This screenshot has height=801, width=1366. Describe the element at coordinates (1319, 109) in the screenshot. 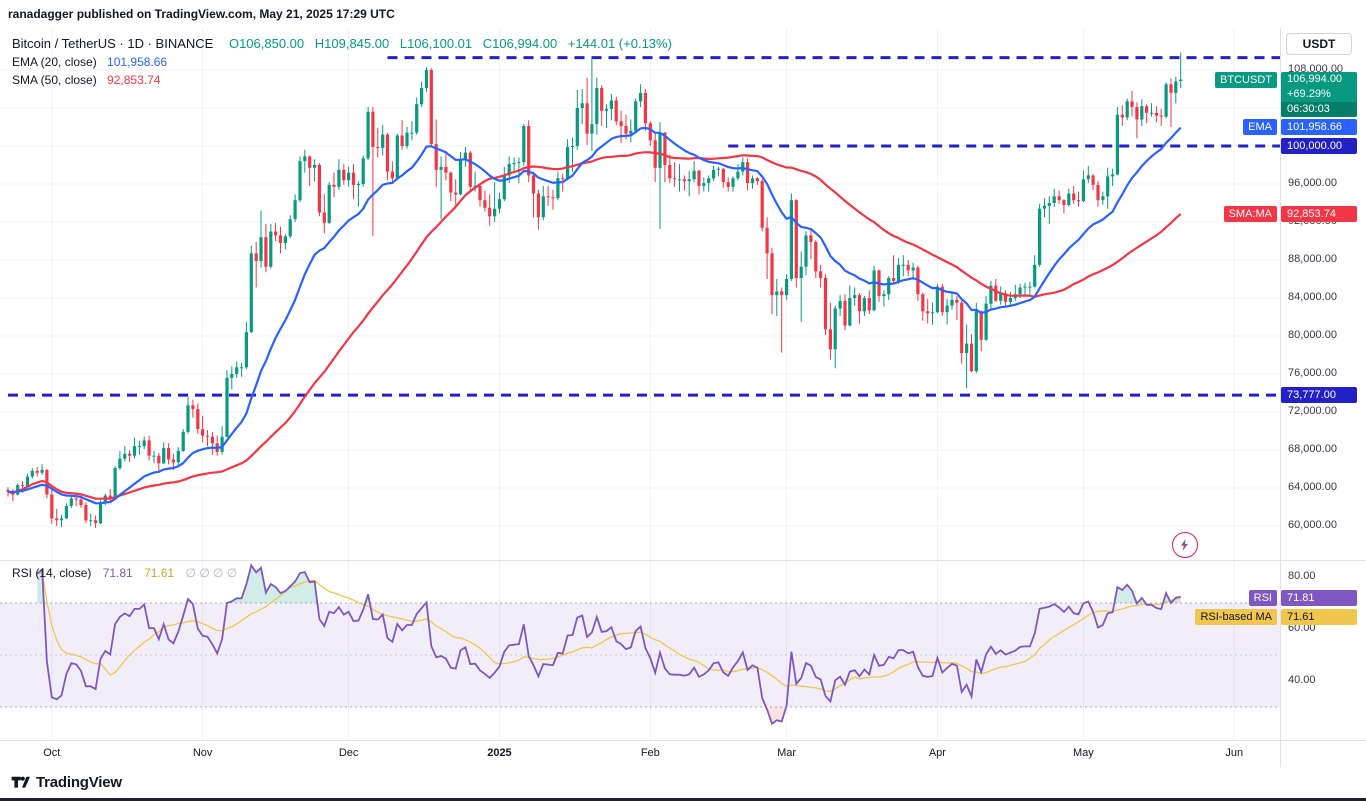

I see `bar-countdown: 06:30:03` at that location.